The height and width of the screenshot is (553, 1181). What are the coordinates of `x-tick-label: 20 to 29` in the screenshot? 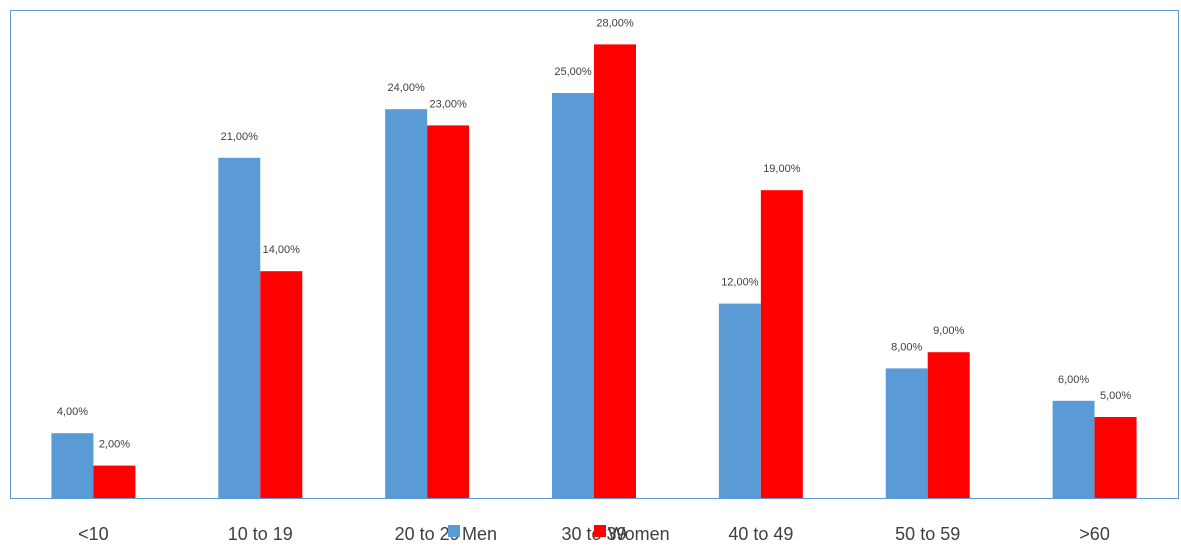 It's located at (427, 534).